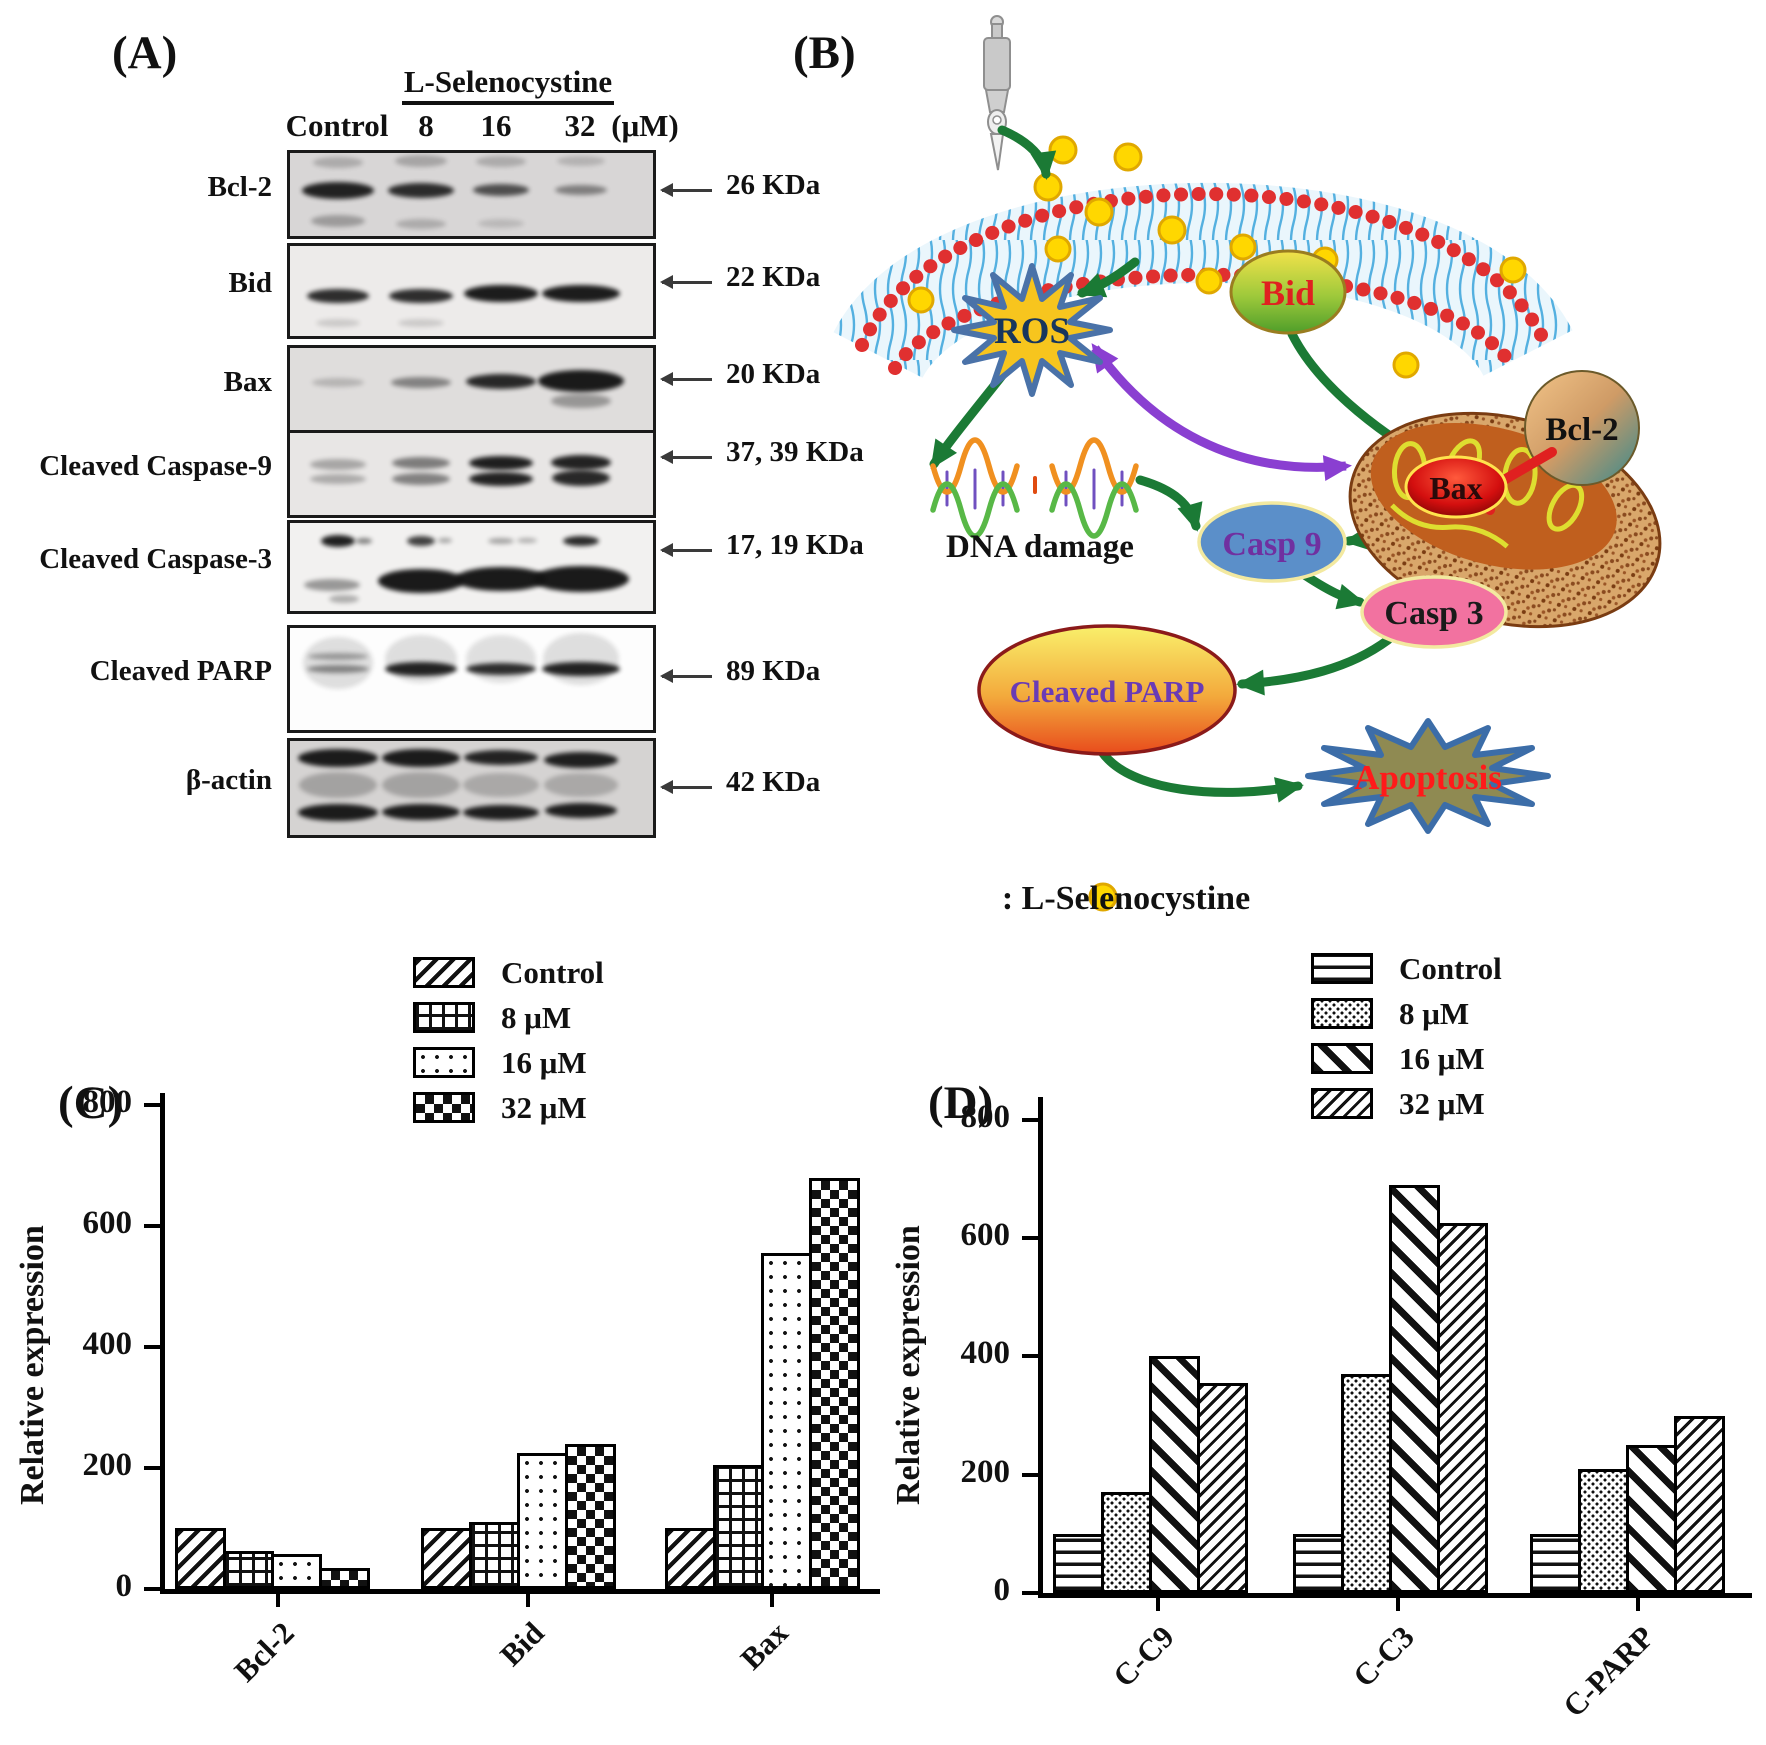 Image resolution: width=1766 pixels, height=1745 pixels. What do you see at coordinates (228, 780) in the screenshot?
I see `blot-protein-label: β-actin` at bounding box center [228, 780].